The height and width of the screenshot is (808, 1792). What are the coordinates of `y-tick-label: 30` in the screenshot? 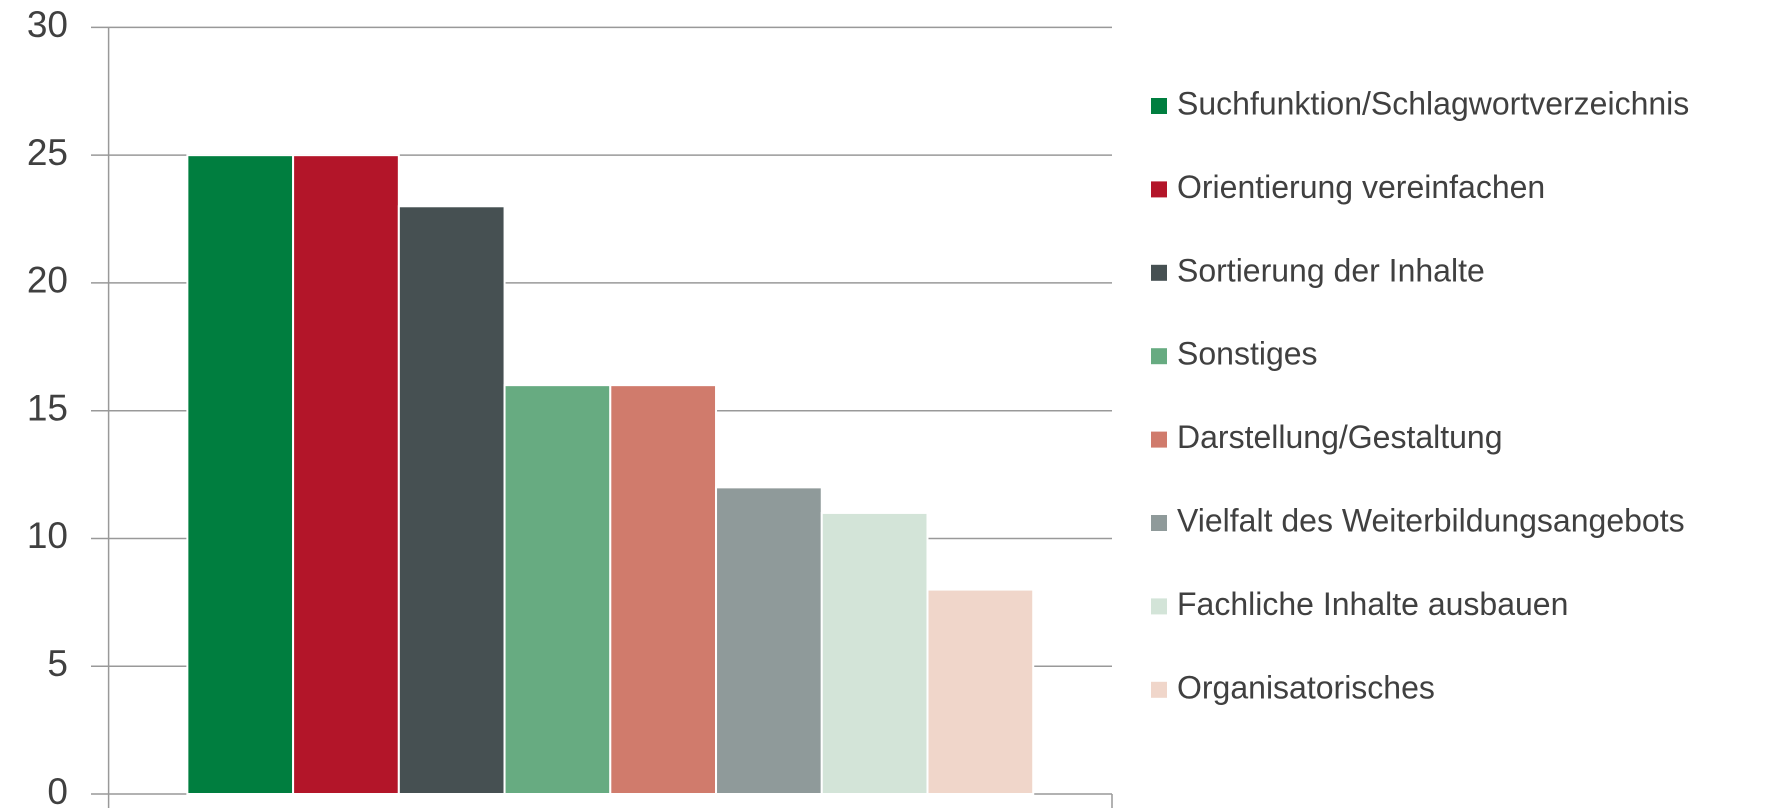 It's located at (47, 24).